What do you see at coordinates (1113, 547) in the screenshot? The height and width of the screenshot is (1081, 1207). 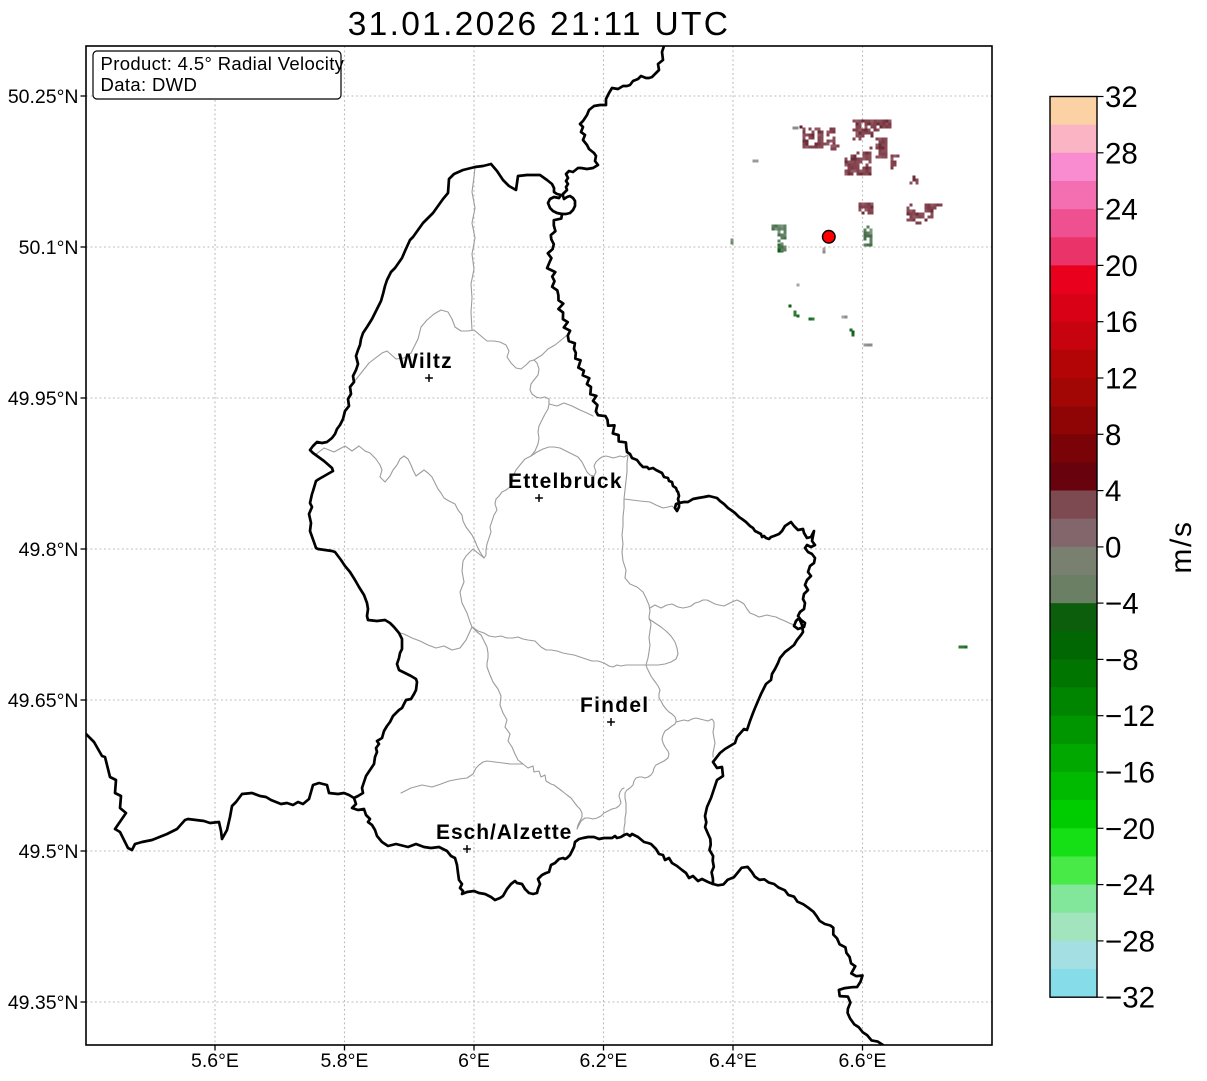 I see `svg-text: 0` at bounding box center [1113, 547].